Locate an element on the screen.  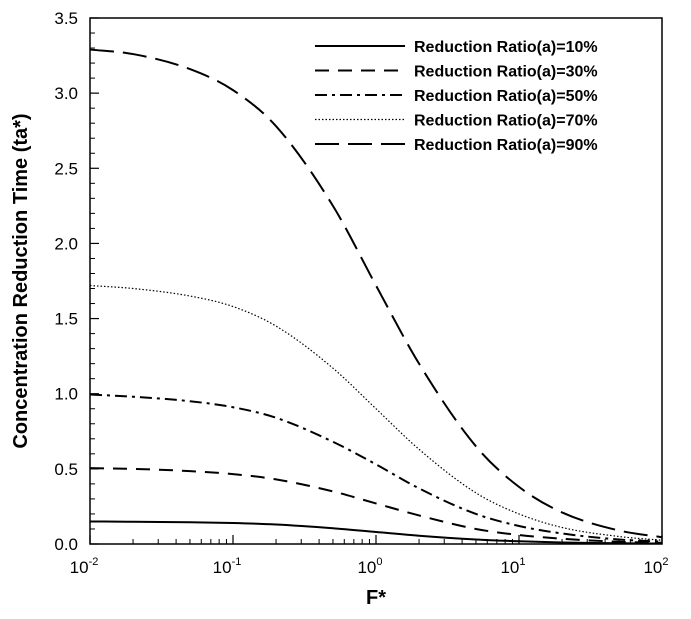
legend-label-2: Reduction Ratio(a)=30% is located at coordinates (506, 72).